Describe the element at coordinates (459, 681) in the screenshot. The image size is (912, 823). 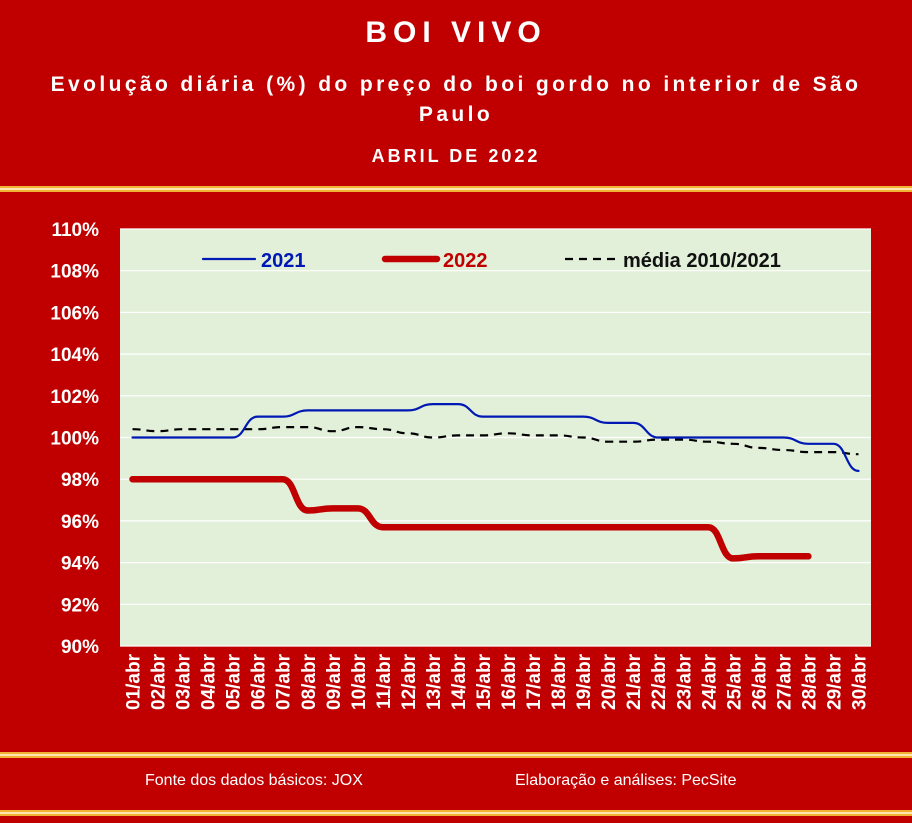
I see `x-tick-label: 14/abr` at that location.